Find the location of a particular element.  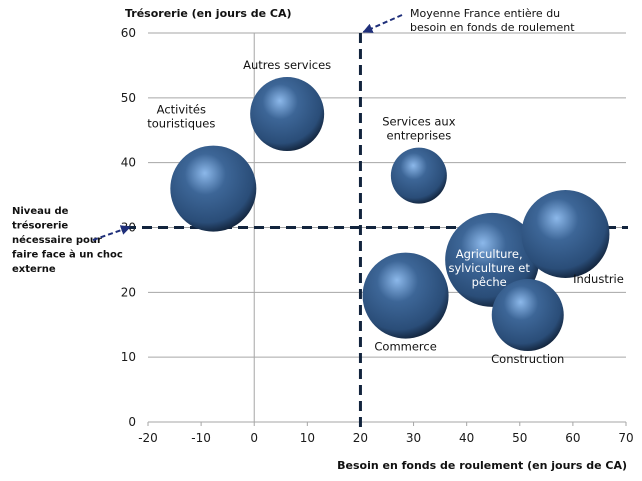

bubble-label-line: Construction is located at coordinates (527, 359).